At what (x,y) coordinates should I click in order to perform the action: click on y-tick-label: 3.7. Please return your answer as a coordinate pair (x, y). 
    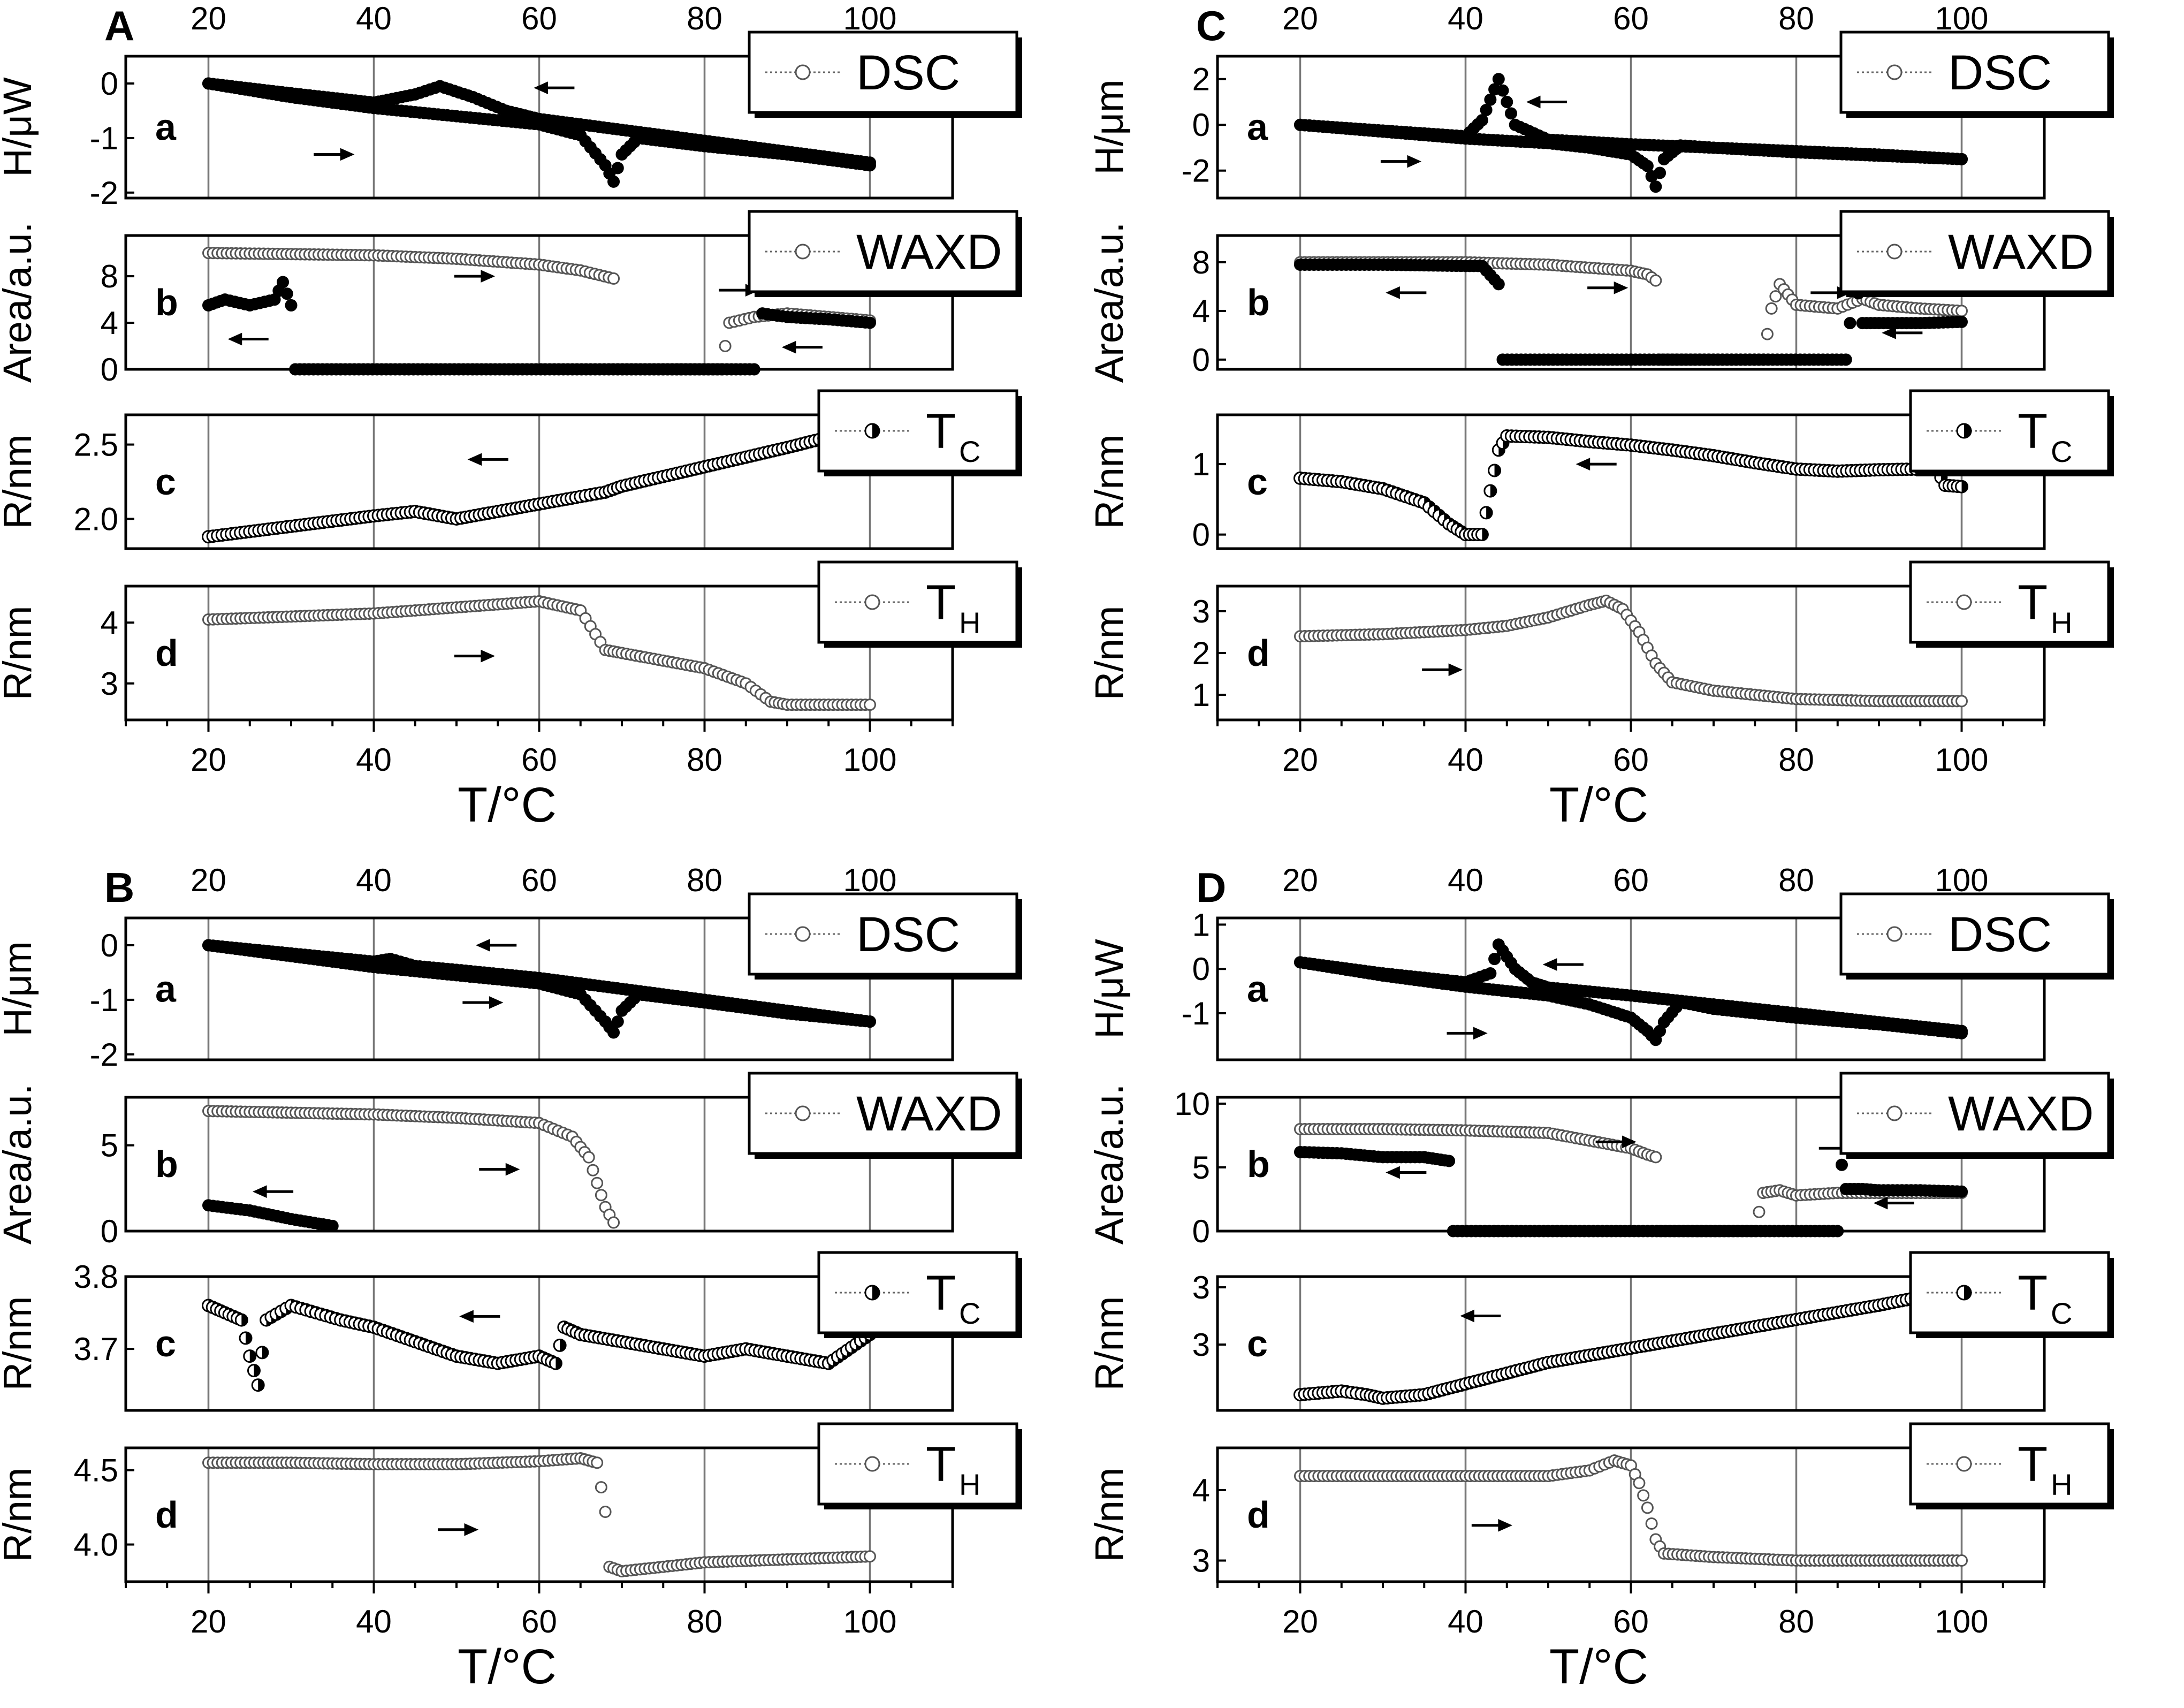
    Looking at the image, I should click on (96, 1349).